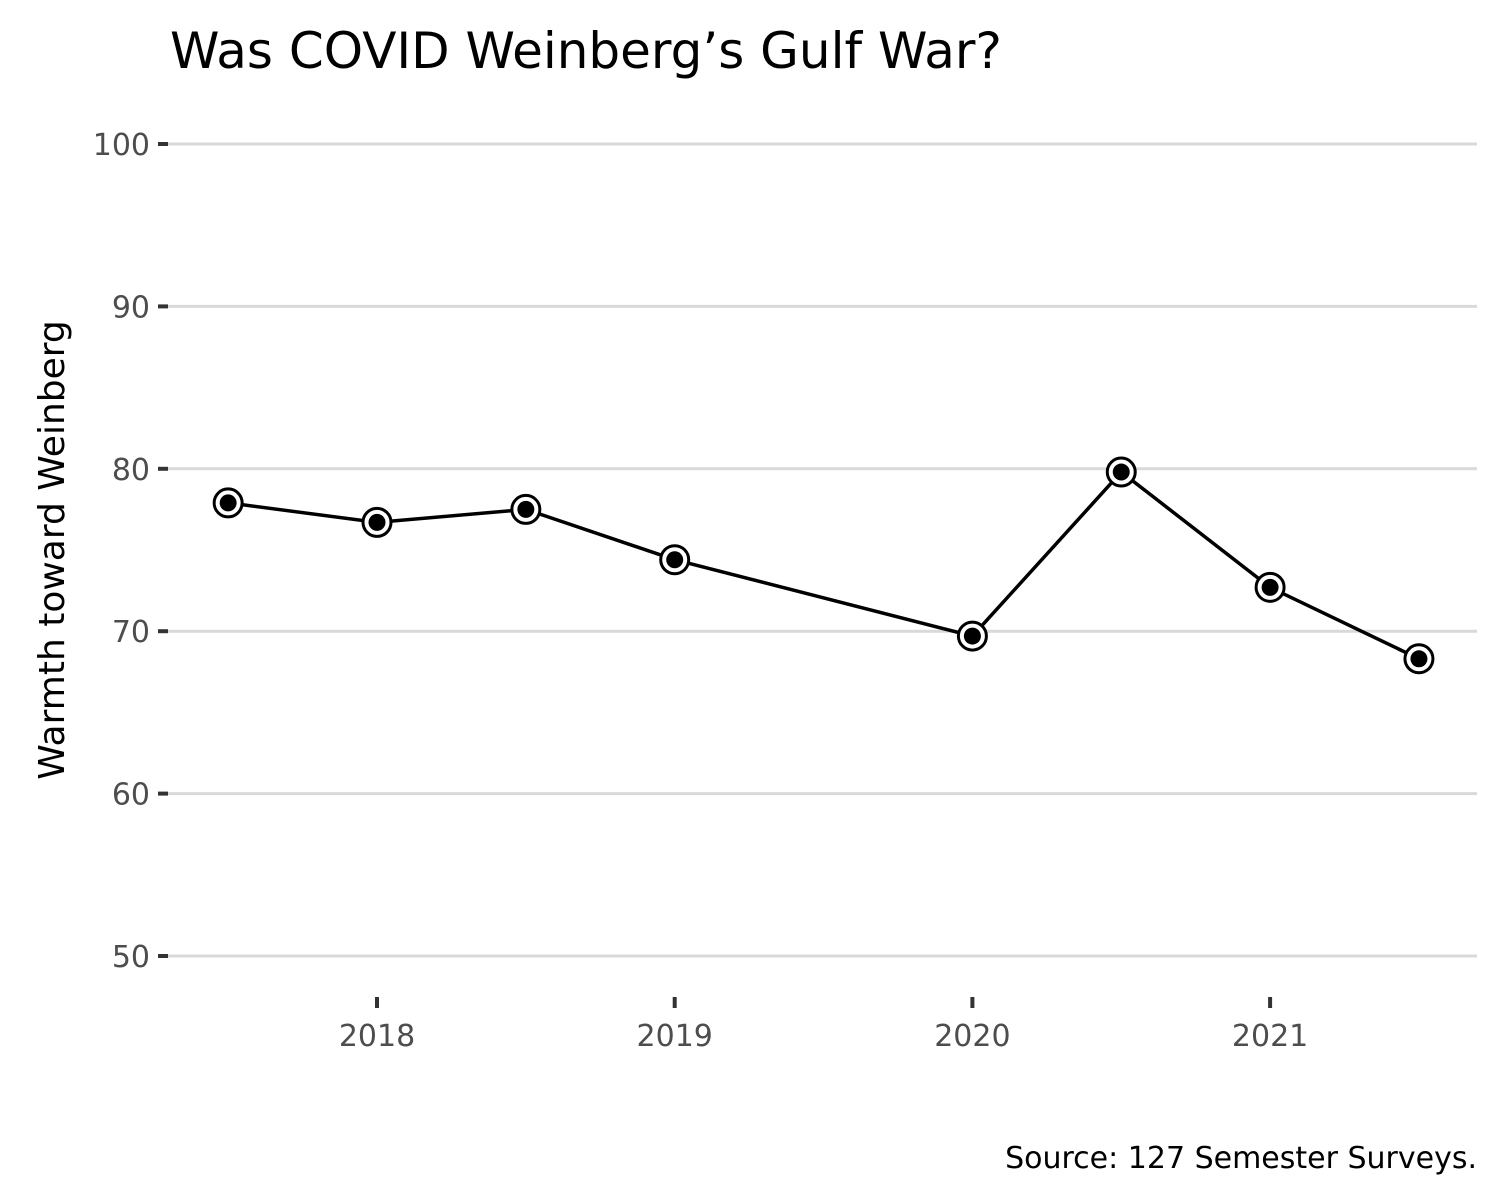 The height and width of the screenshot is (1200, 1500). What do you see at coordinates (675, 1036) in the screenshot?
I see `x-tick-label: 2019` at bounding box center [675, 1036].